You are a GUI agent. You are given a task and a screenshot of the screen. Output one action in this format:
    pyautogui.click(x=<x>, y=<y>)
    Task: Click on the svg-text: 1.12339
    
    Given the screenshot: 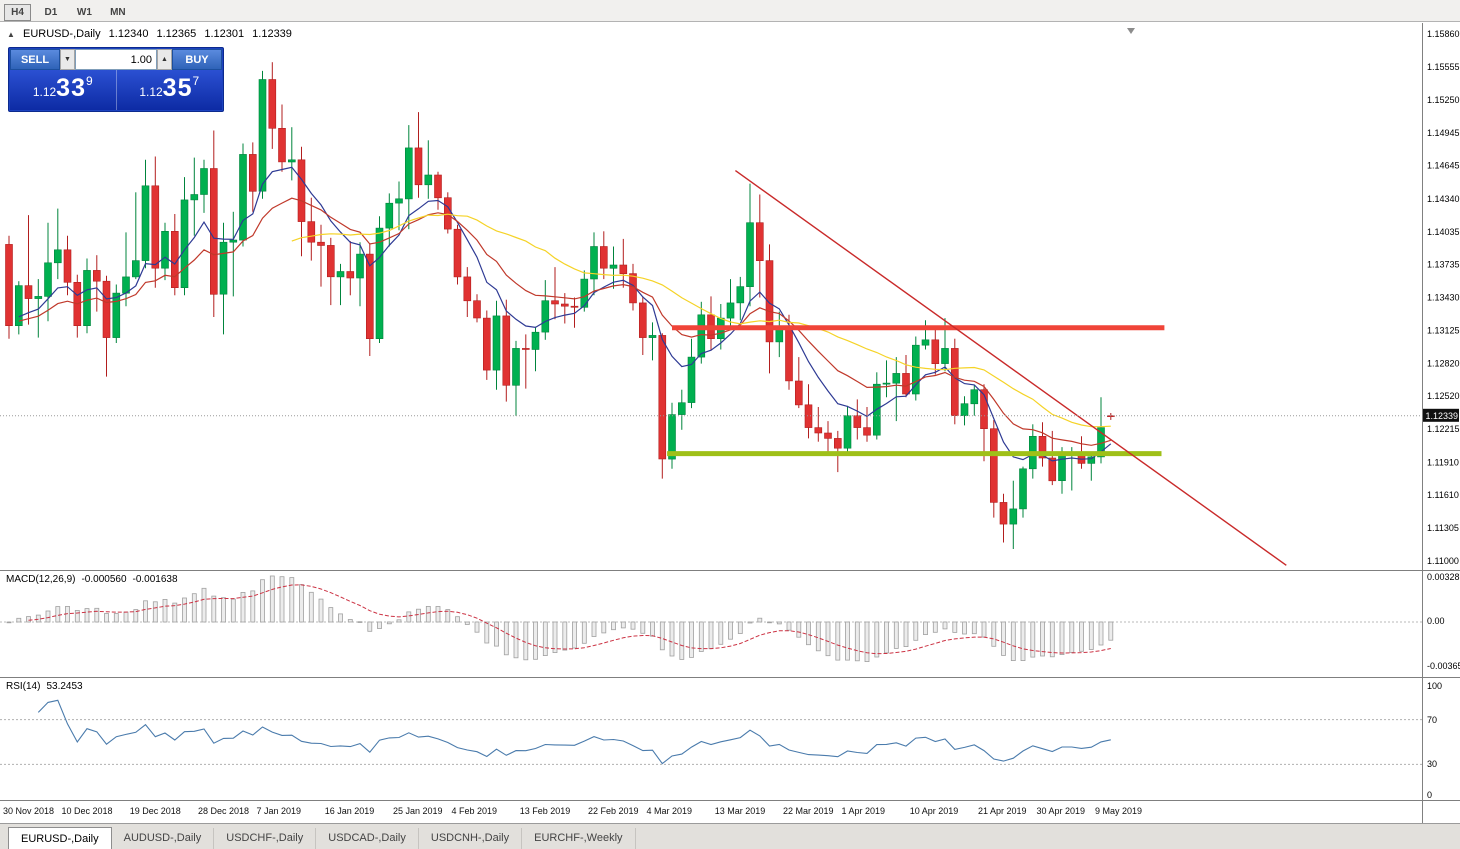 What is the action you would take?
    pyautogui.click(x=1442, y=416)
    